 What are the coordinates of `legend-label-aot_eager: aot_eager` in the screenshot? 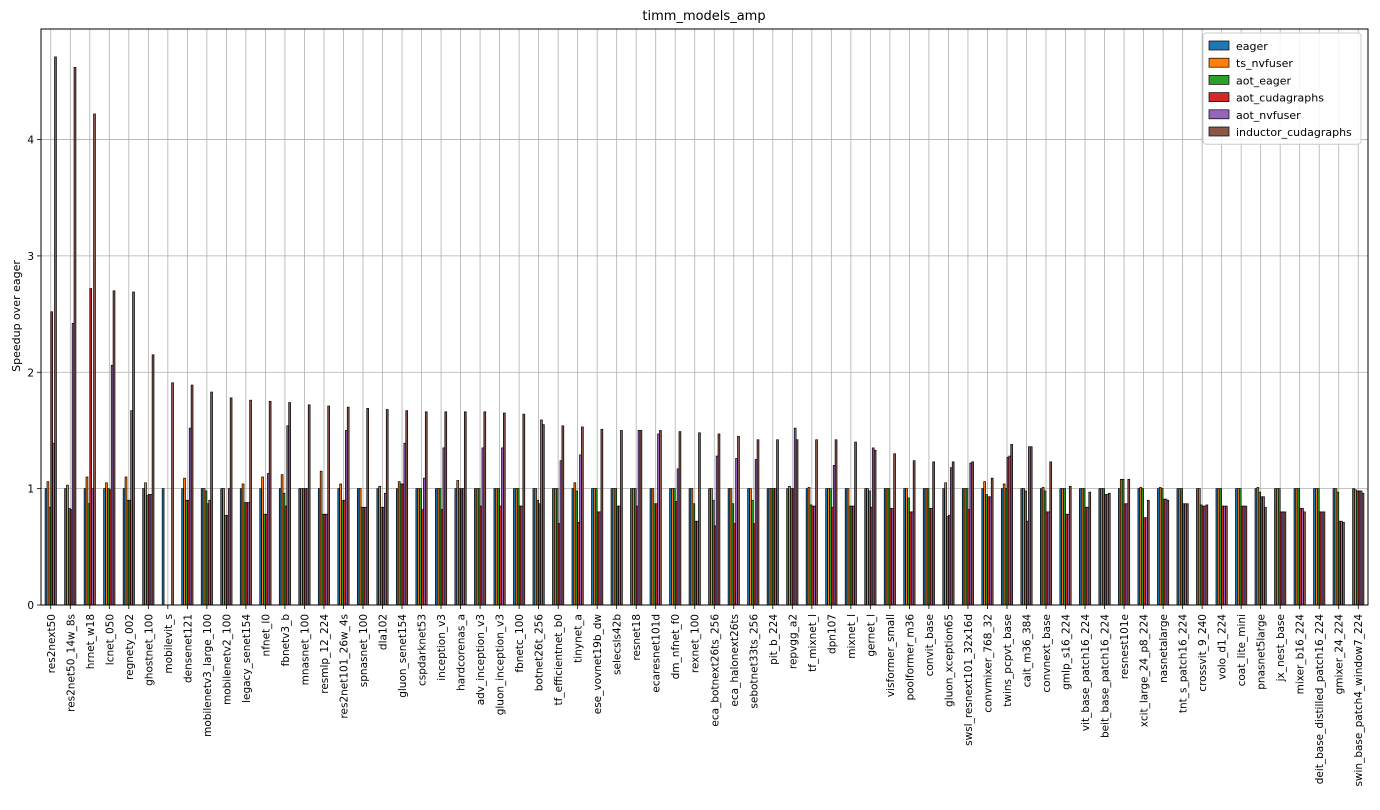 It's located at (1264, 80).